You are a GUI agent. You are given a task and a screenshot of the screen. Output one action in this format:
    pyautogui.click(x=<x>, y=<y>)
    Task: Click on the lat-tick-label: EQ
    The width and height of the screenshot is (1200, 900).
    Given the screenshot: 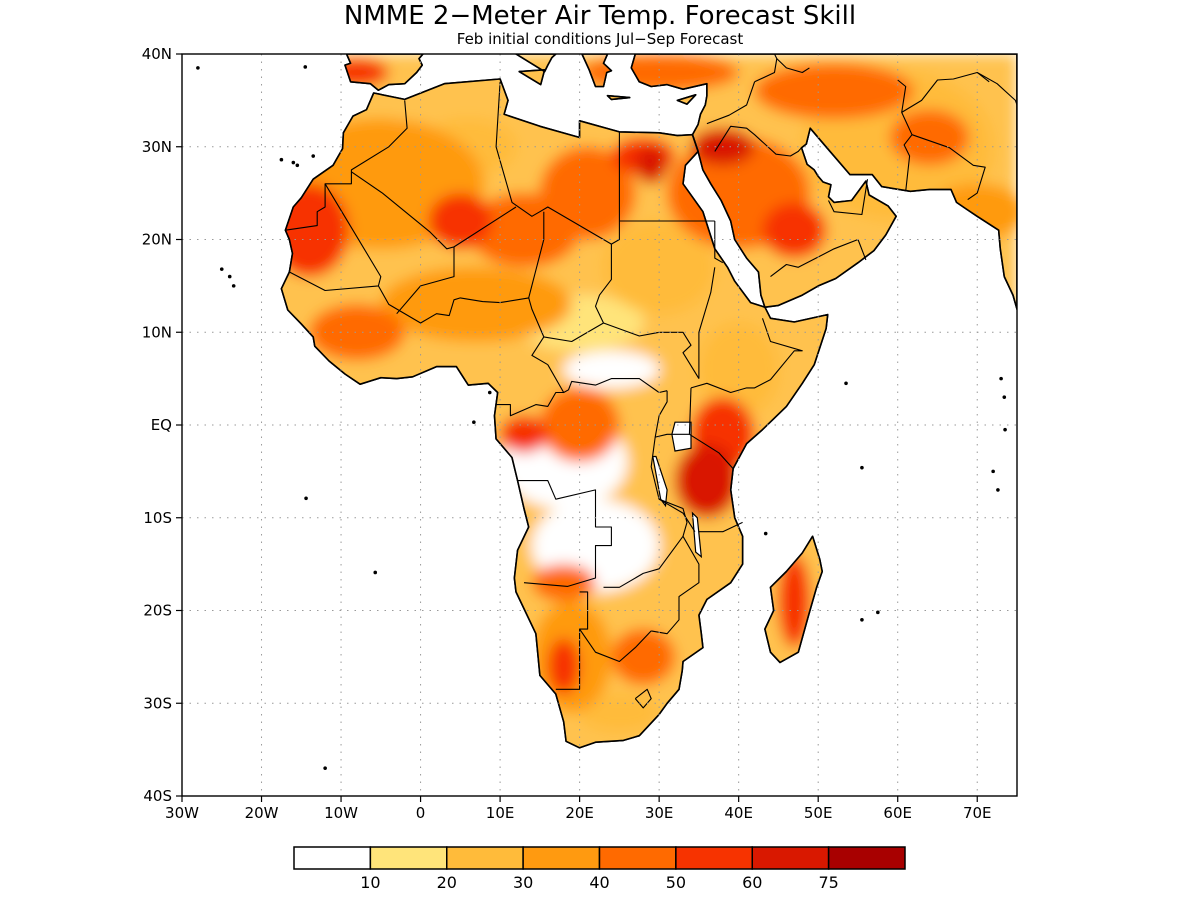 What is the action you would take?
    pyautogui.click(x=161, y=425)
    